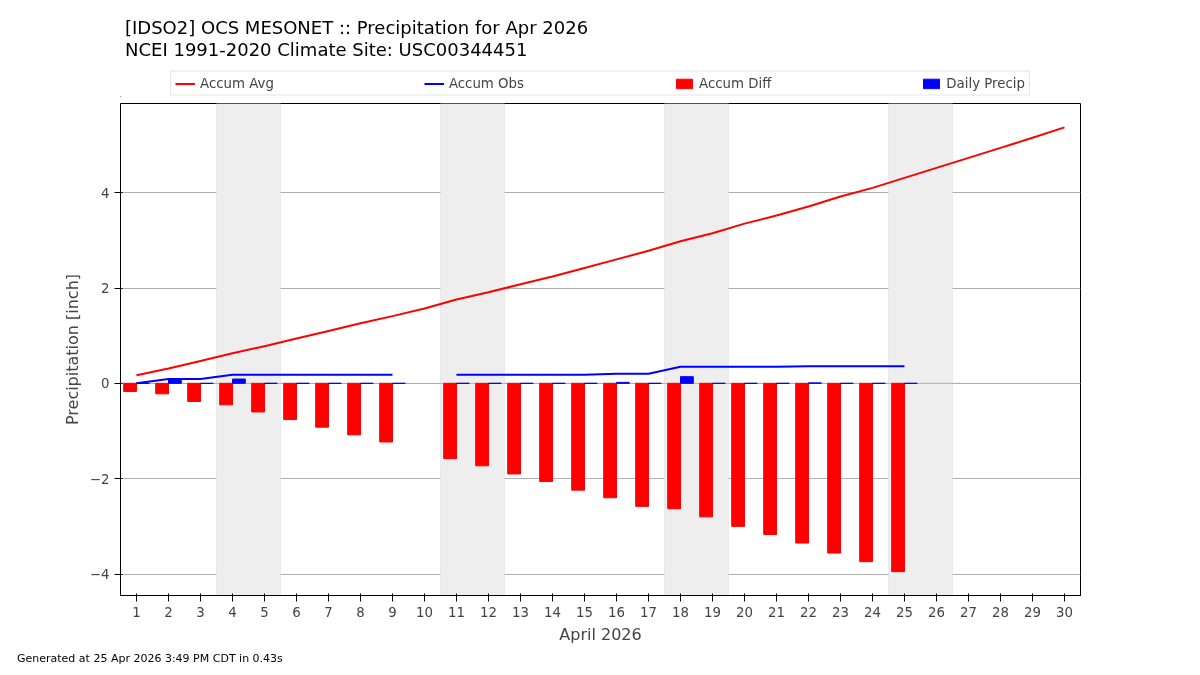  Describe the element at coordinates (712, 612) in the screenshot. I see `x-tick-label: 19` at that location.